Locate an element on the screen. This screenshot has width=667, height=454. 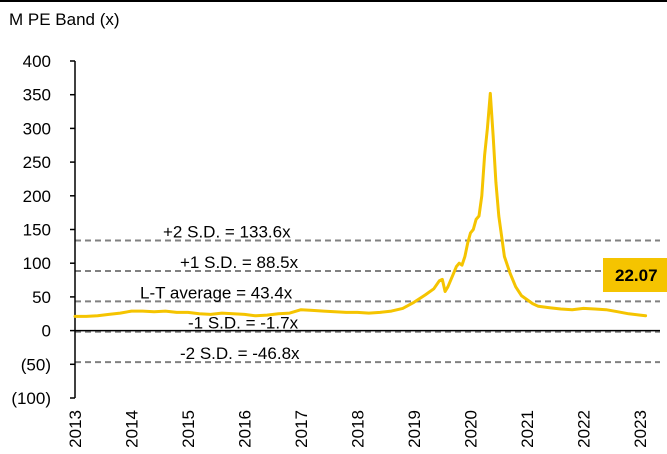
band-label: -2 S.D. = -46.8x is located at coordinates (240, 353).